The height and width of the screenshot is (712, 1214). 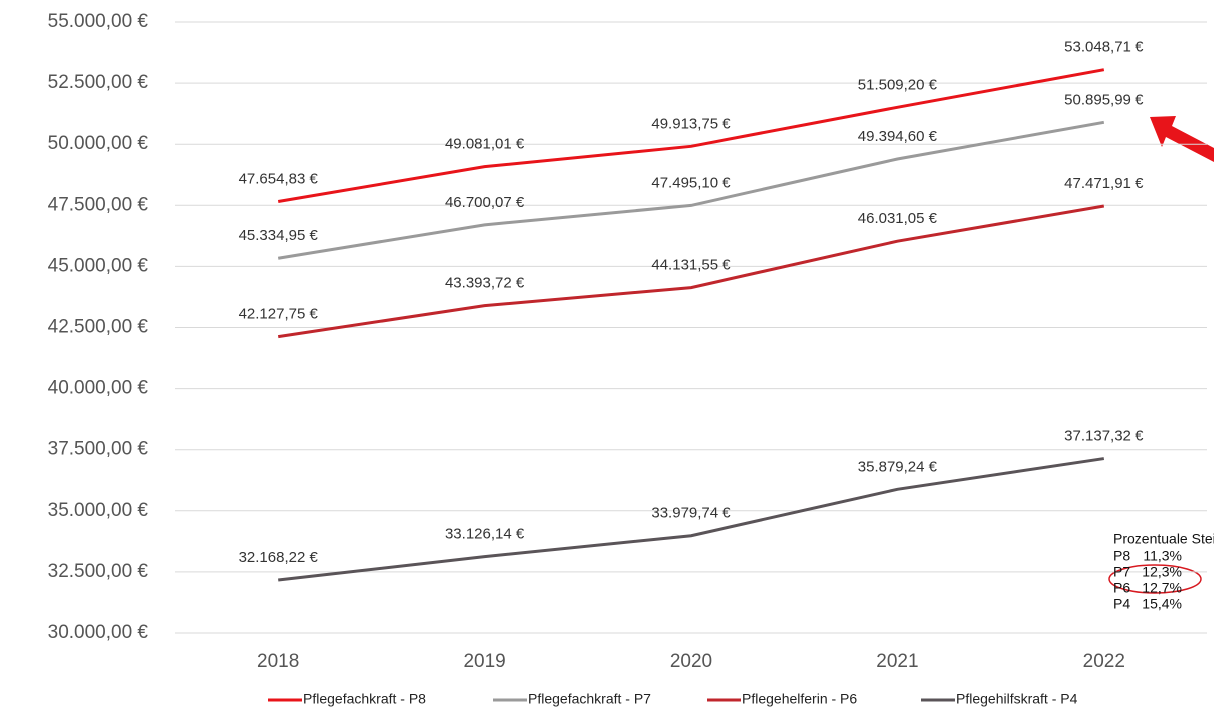 I want to click on y-tick-label: 52.500,00 €, so click(x=98, y=82).